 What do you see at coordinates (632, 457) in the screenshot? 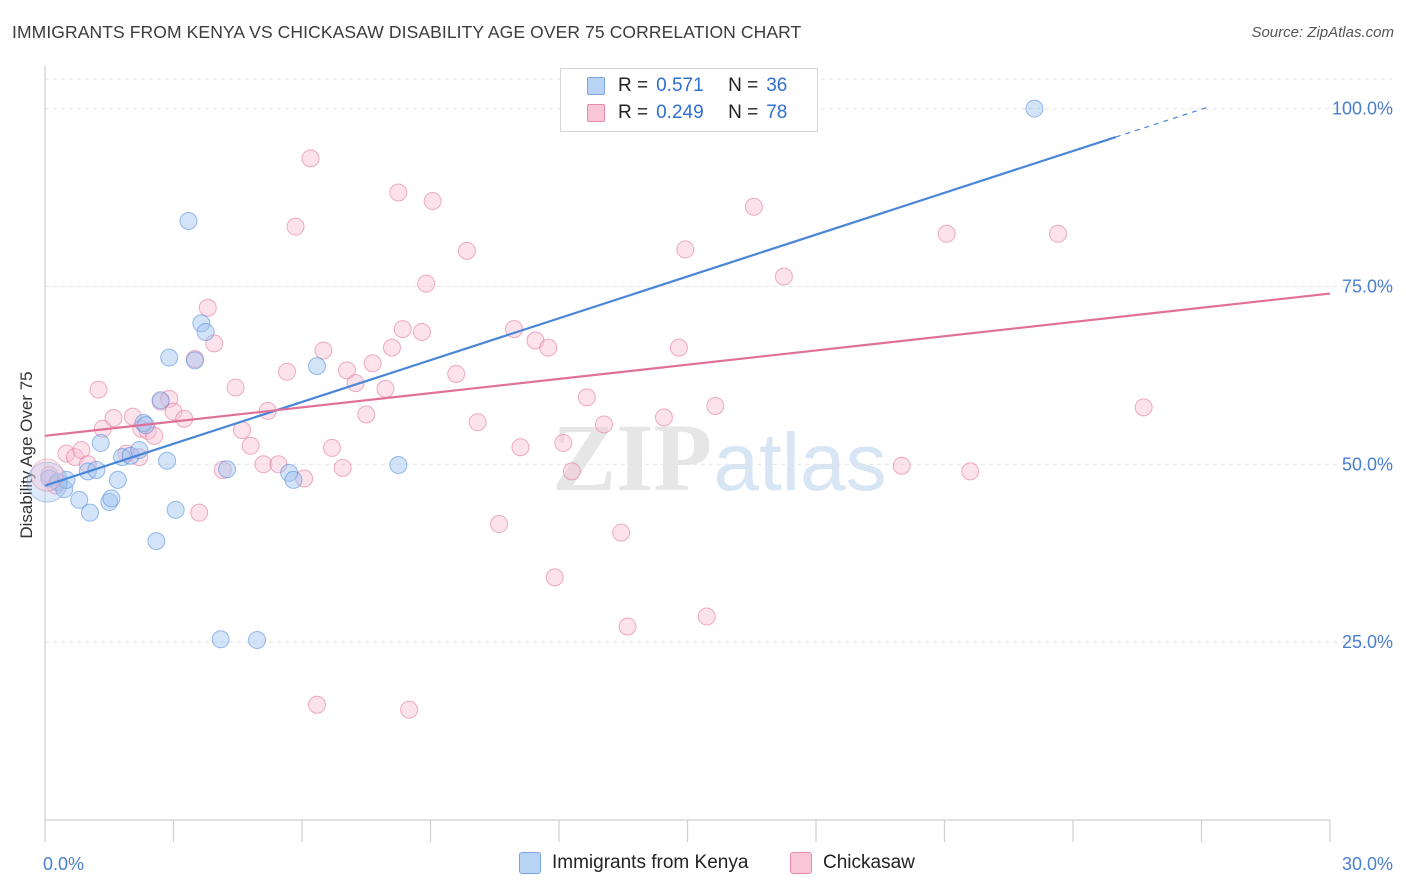
I see `watermark-zip: ZIP` at bounding box center [632, 457].